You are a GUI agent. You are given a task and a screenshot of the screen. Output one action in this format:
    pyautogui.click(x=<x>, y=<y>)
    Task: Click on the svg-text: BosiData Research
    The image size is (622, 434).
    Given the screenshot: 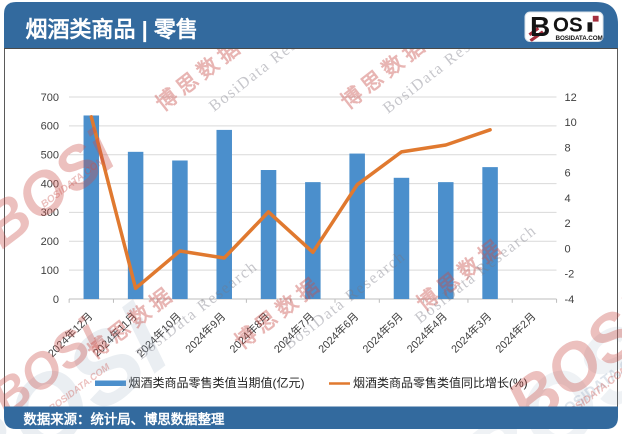 What is the action you would take?
    pyautogui.click(x=476, y=274)
    